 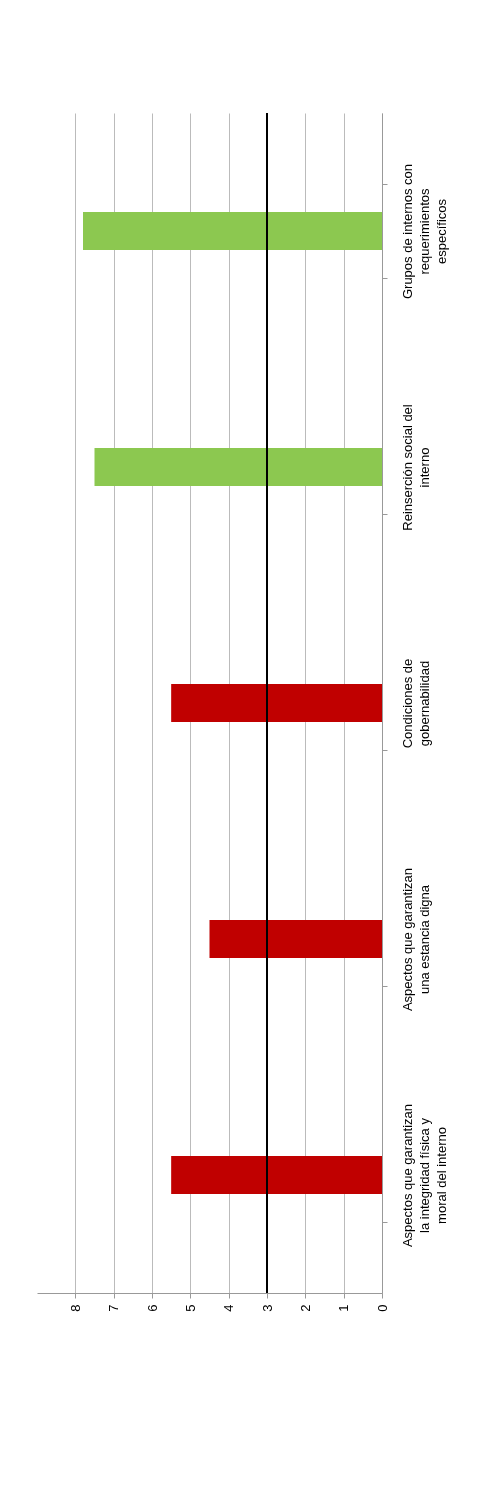 What do you see at coordinates (415, 939) in the screenshot?
I see `y-tick-label: Aspectos que garantizan una estancia digna` at bounding box center [415, 939].